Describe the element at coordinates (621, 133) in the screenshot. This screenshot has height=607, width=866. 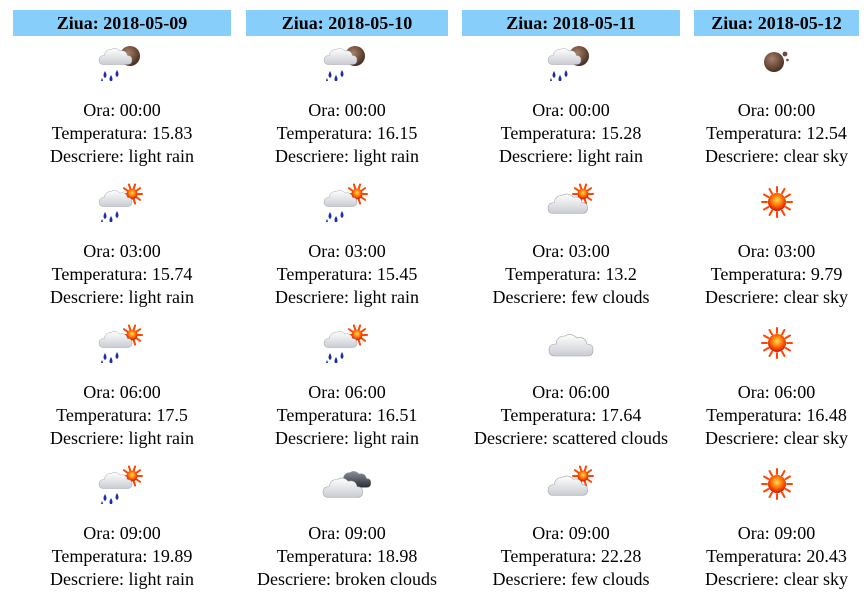
I see `temperature-line-value: 15.28` at that location.